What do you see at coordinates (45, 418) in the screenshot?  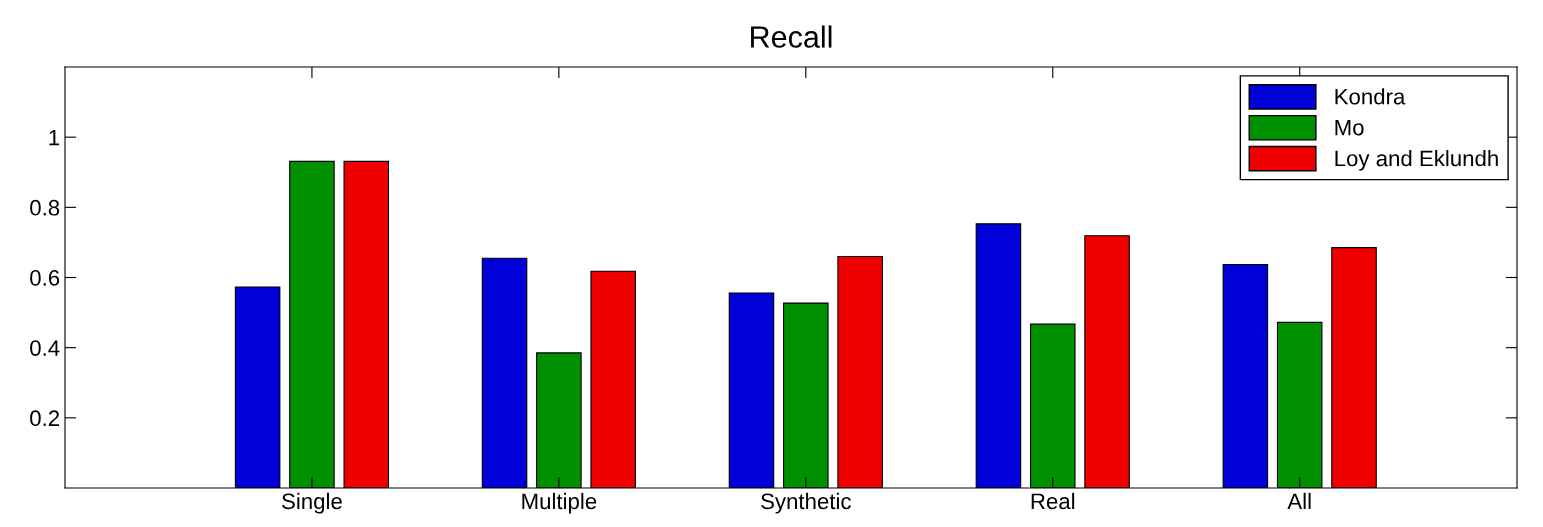 I see `y-tick-label: 0.2` at bounding box center [45, 418].